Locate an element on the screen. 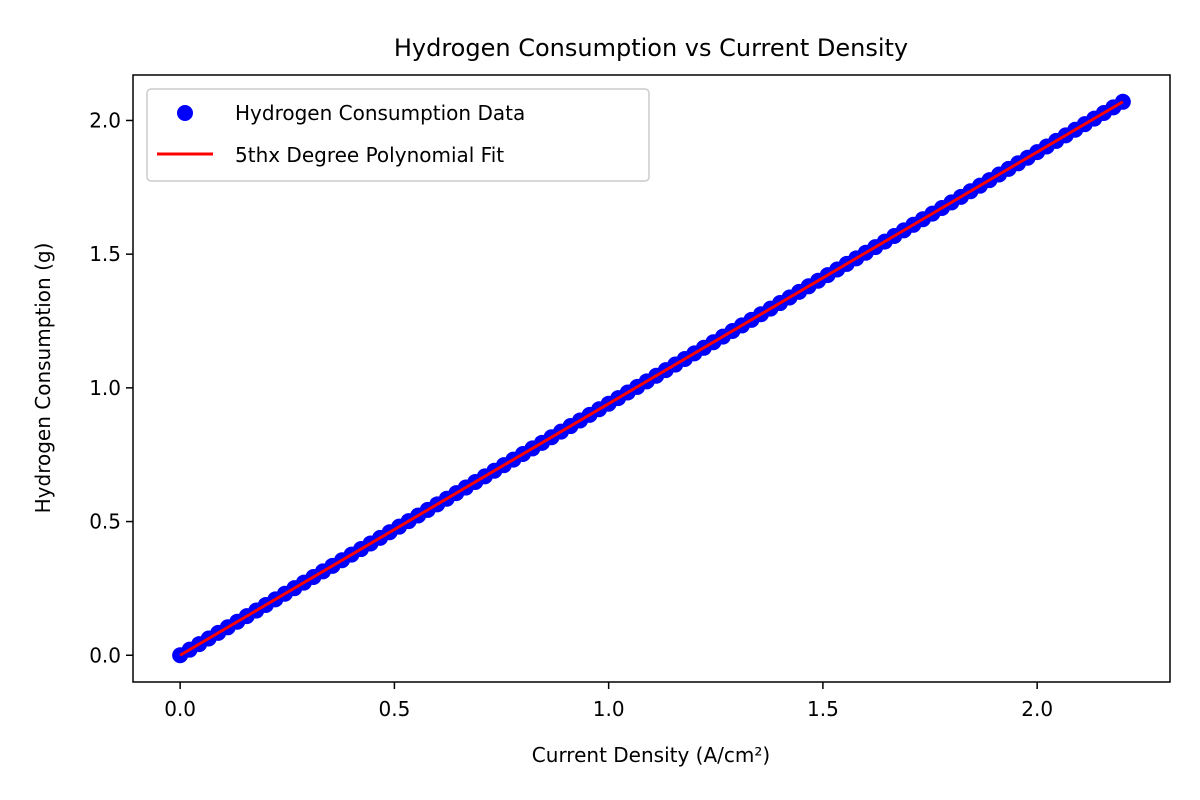 This screenshot has height=800, width=1200. x-axis-ticks: 0.0 0.5 1.0 1.5 2.0 is located at coordinates (608, 701).